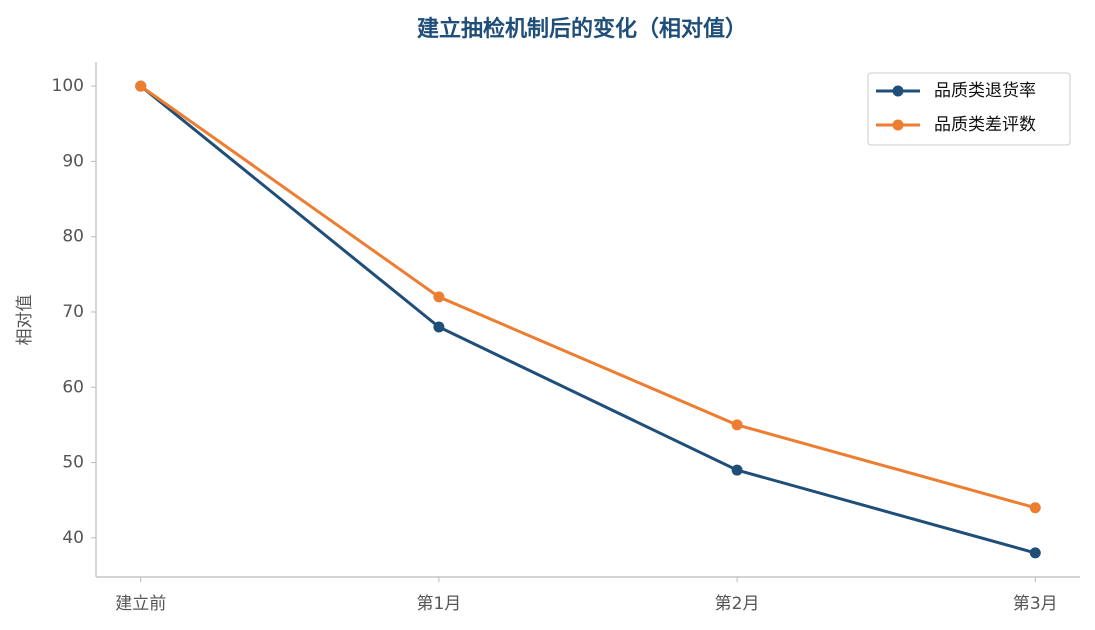 The width and height of the screenshot is (1095, 630). What do you see at coordinates (985, 125) in the screenshot?
I see `legend-label: 品质类差评数` at bounding box center [985, 125].